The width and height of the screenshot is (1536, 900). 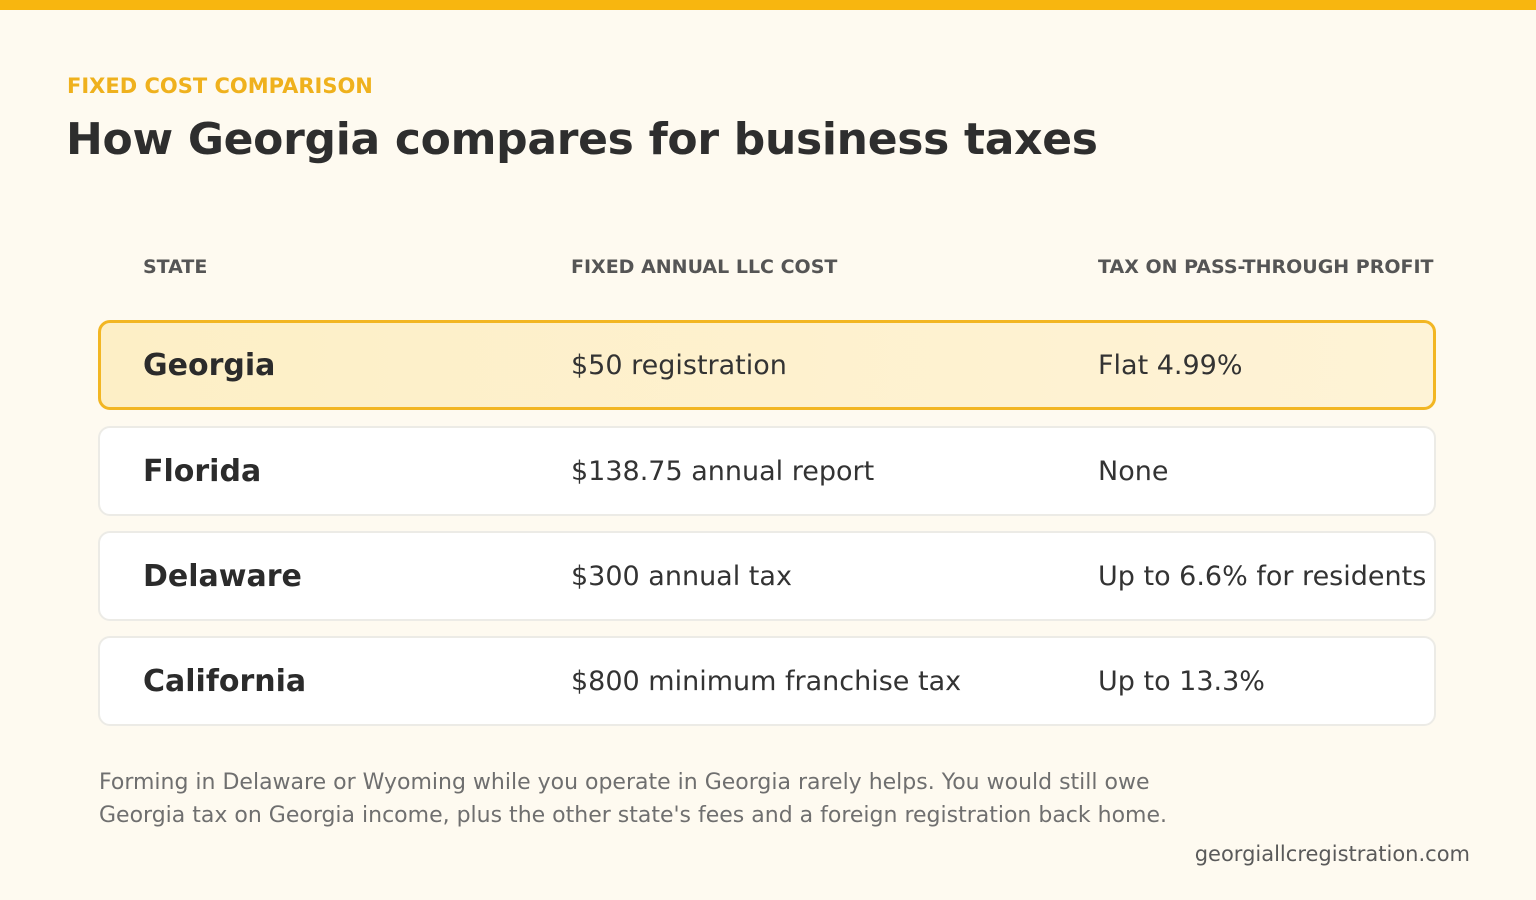 What do you see at coordinates (225, 681) in the screenshot?
I see `state-name-cell: California` at bounding box center [225, 681].